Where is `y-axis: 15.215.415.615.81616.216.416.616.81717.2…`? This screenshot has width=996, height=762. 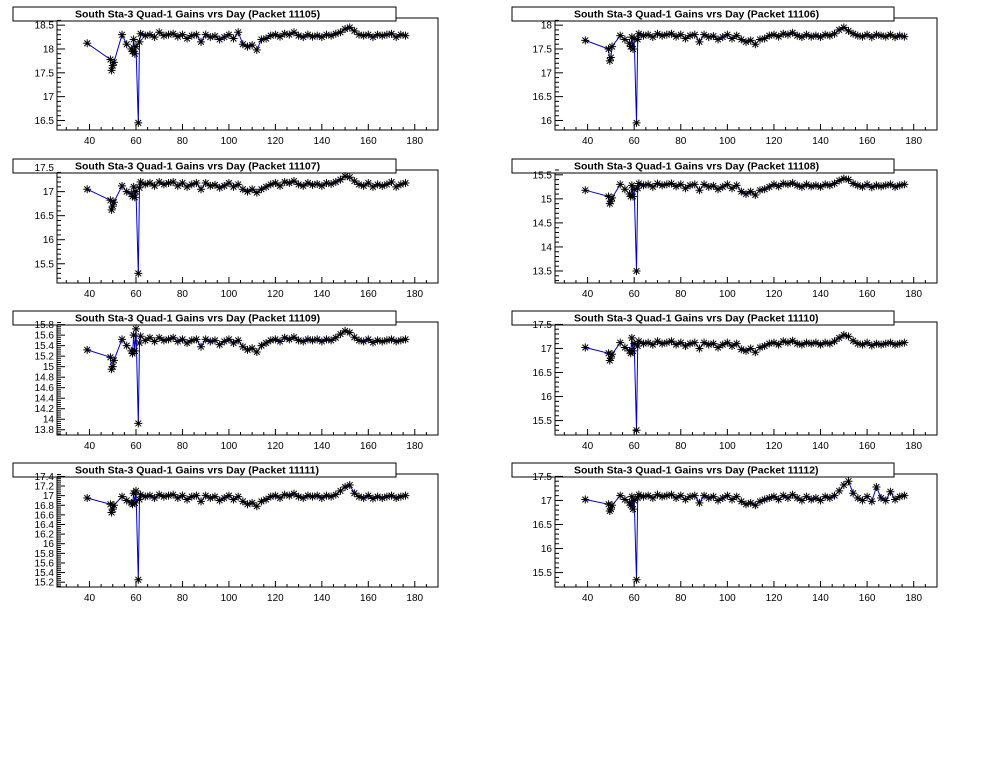
y-axis: 15.215.415.615.81616.216.416.616.81717.2… is located at coordinates (50, 530).